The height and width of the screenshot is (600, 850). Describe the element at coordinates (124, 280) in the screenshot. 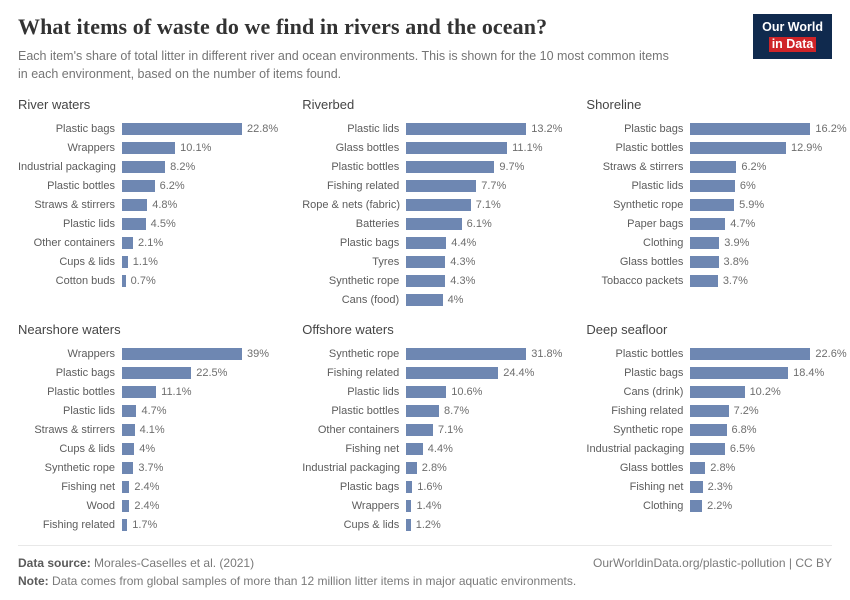

I see `bar-cotton-buds` at that location.